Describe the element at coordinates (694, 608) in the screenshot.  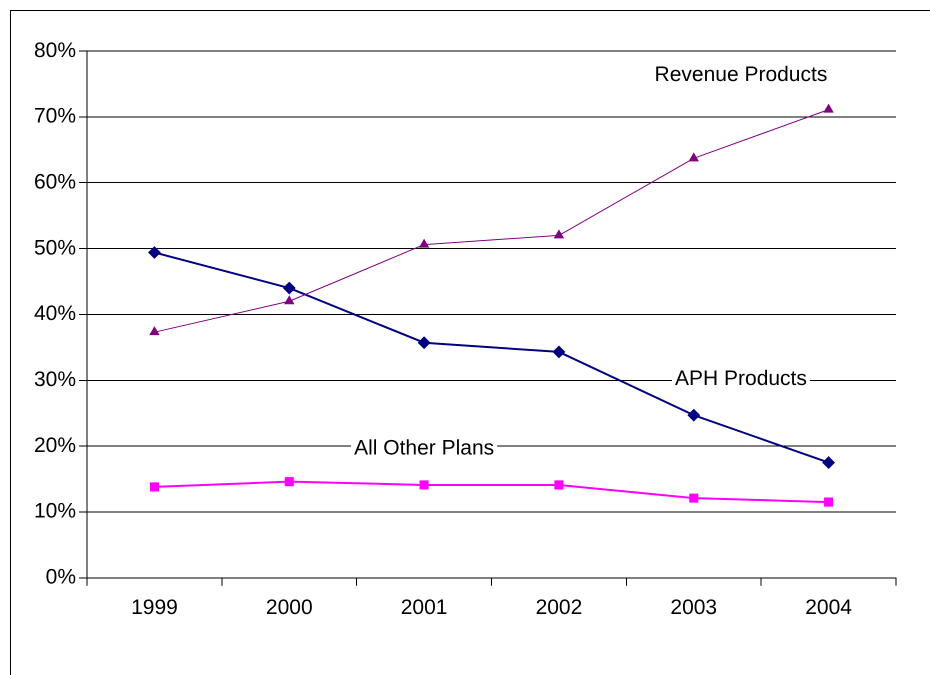
I see `x-tick-label: 2003` at that location.